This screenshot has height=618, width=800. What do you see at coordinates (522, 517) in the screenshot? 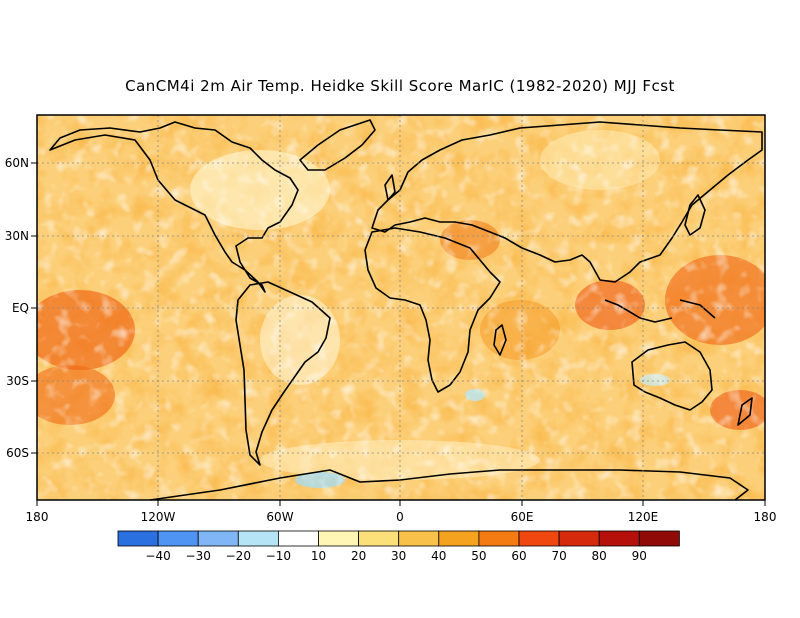
I see `lon-label: 60E` at bounding box center [522, 517].